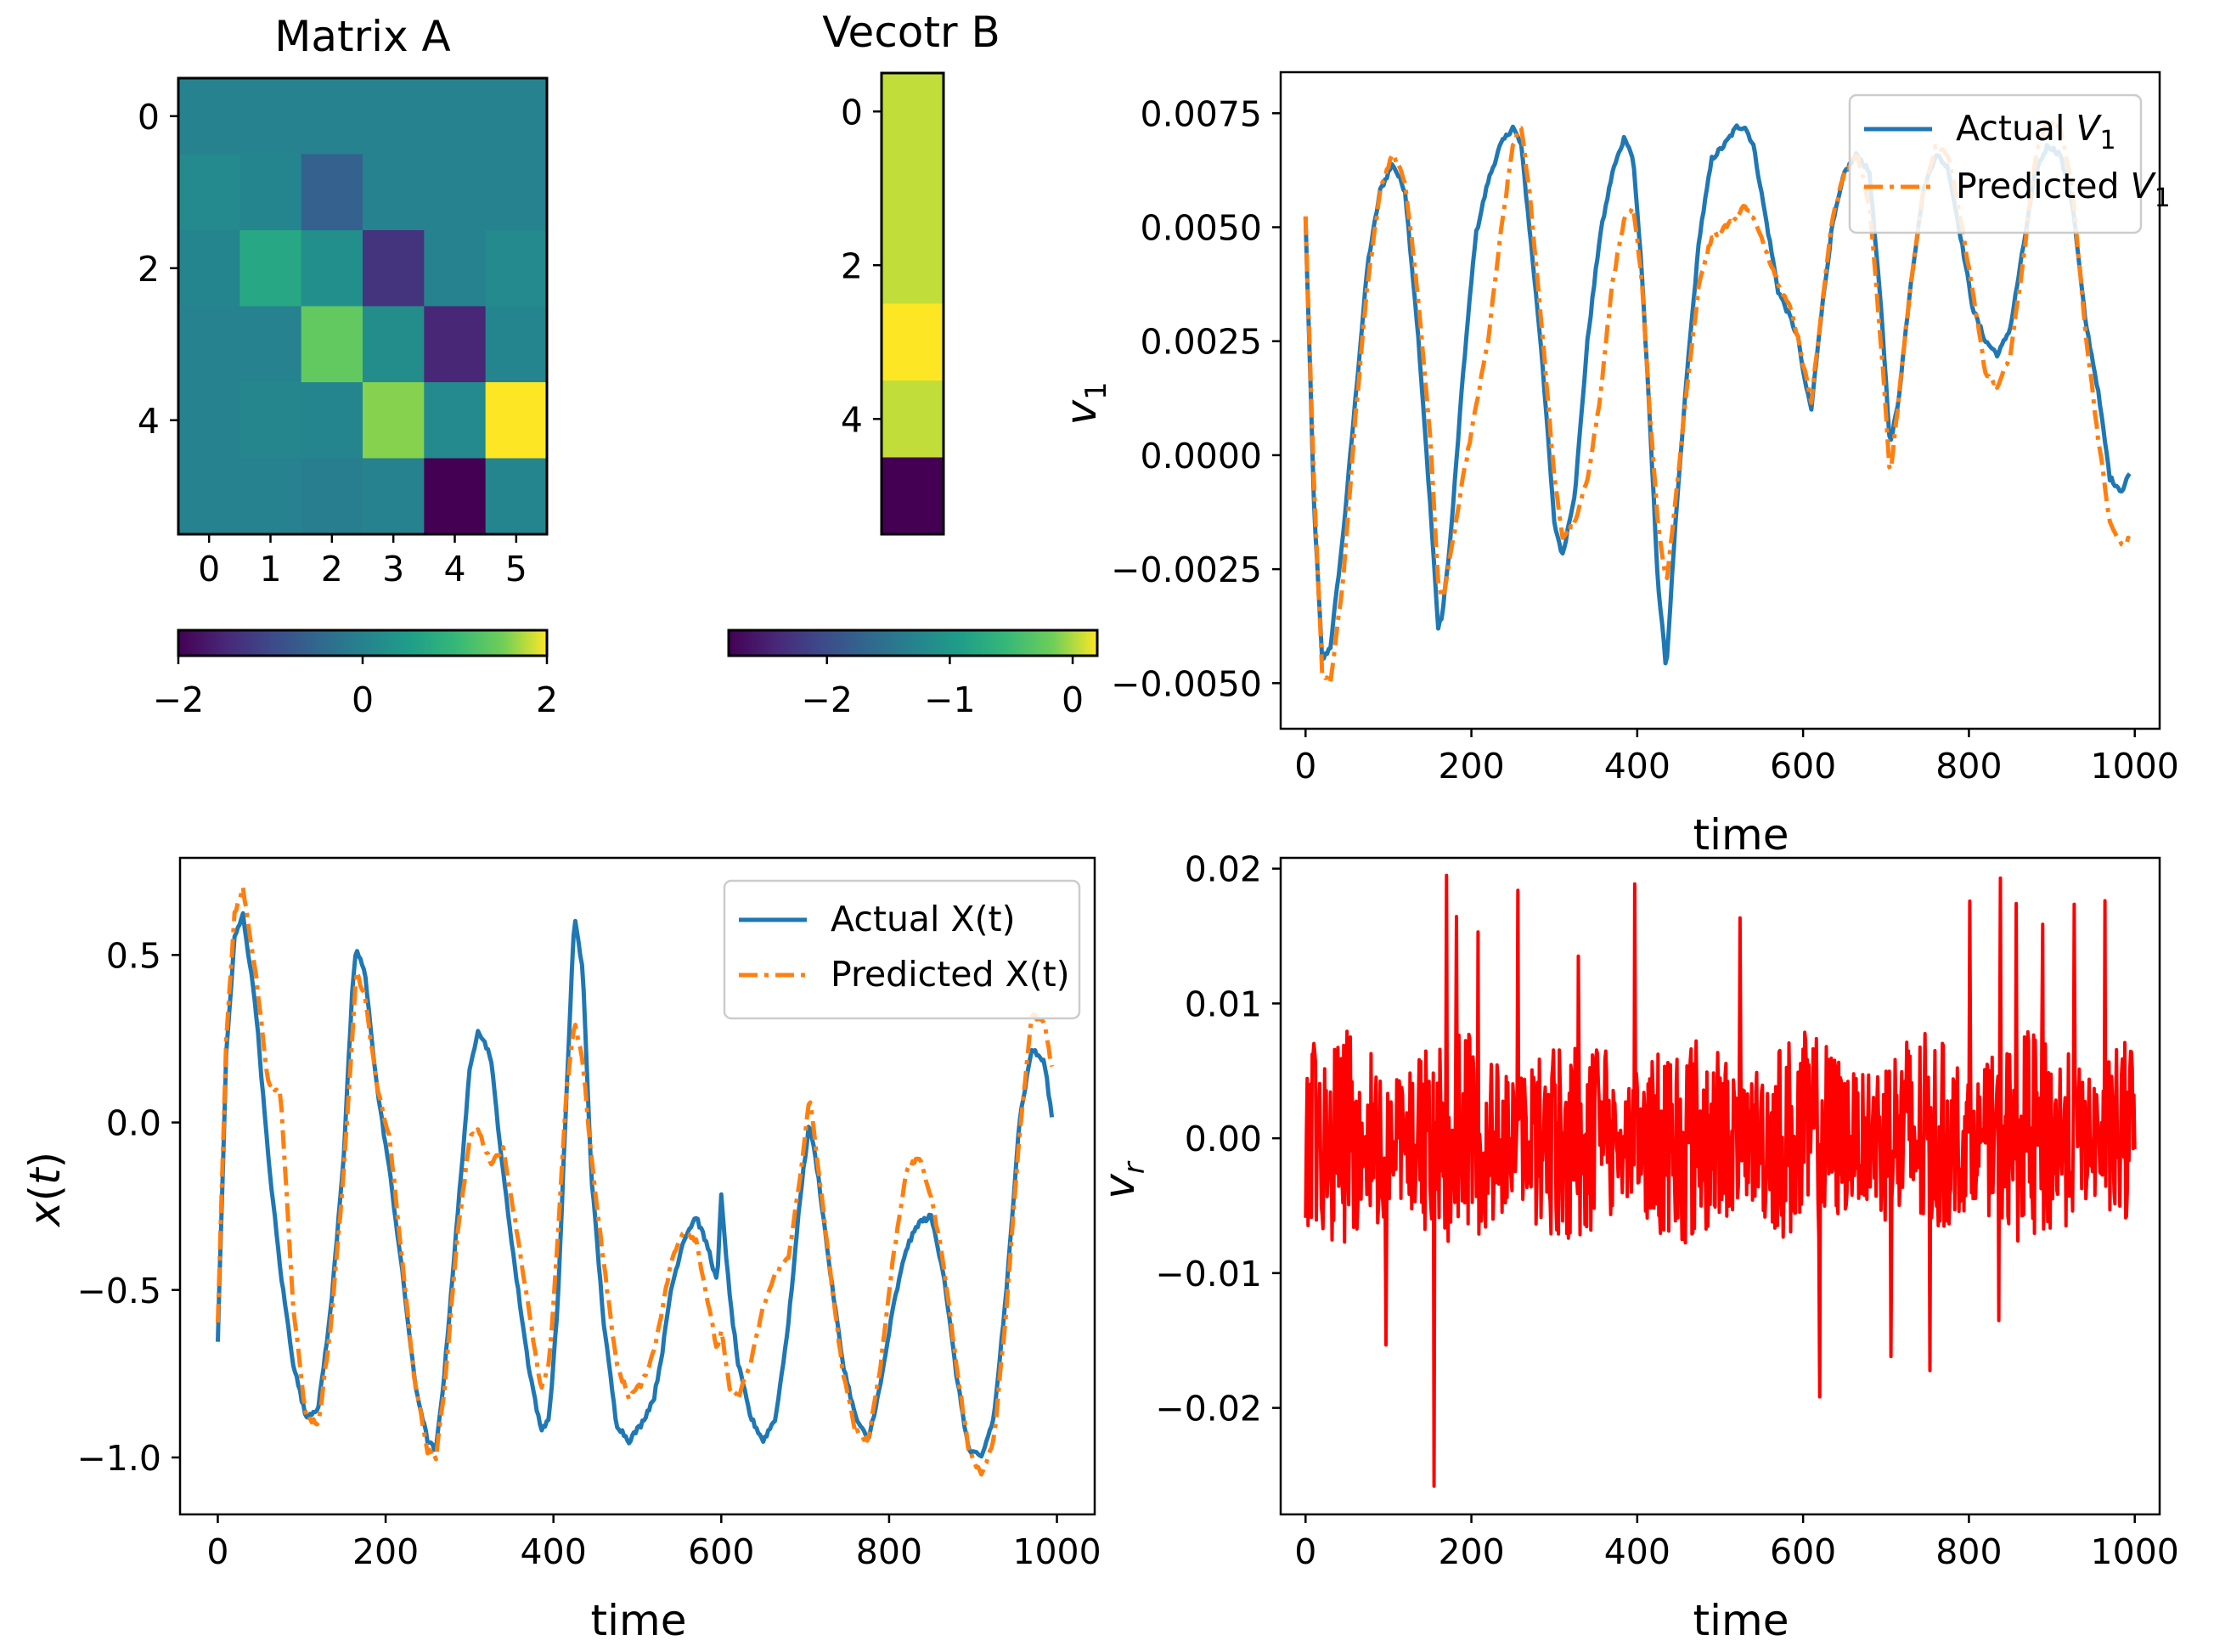 The width and height of the screenshot is (2214, 1652). What do you see at coordinates (1186, 683) in the screenshot?
I see `v1-ytick-label: −0.0050` at bounding box center [1186, 683].